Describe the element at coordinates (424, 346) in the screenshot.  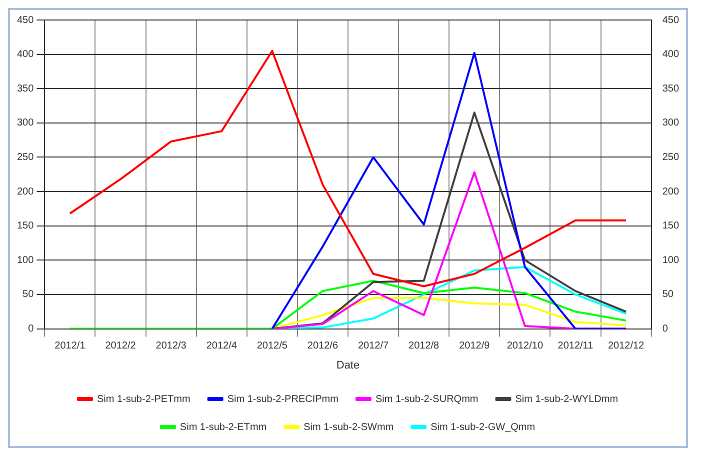
I see `x-tick-label: 2012/8` at that location.